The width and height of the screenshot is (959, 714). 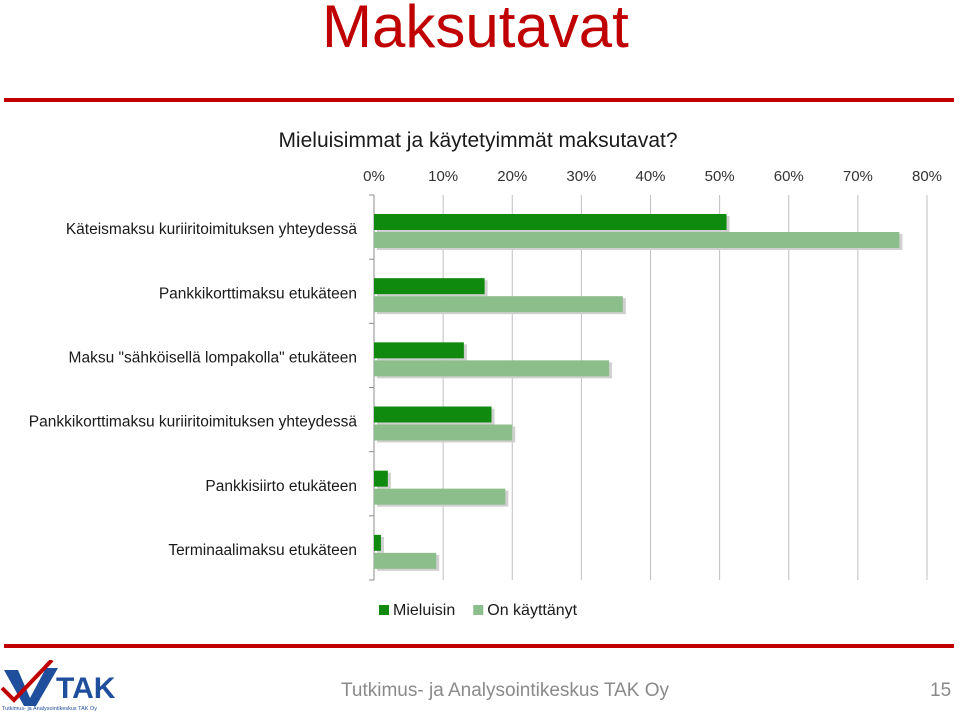 I want to click on x-tick-label: 80%, so click(x=927, y=176).